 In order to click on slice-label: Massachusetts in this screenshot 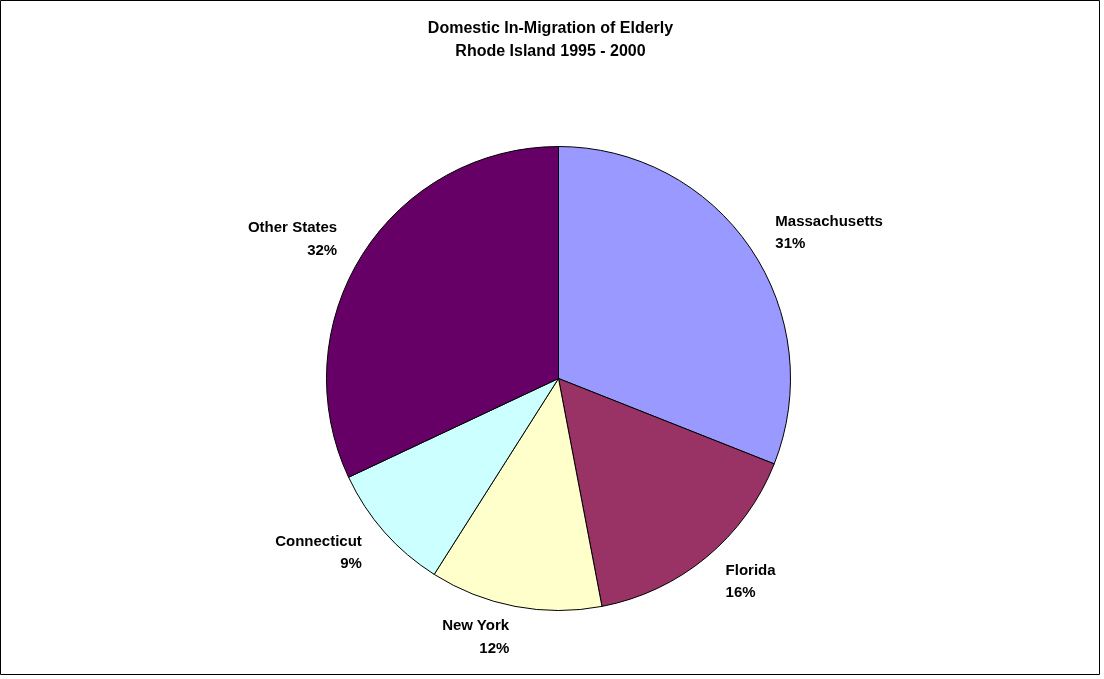, I will do `click(829, 220)`.